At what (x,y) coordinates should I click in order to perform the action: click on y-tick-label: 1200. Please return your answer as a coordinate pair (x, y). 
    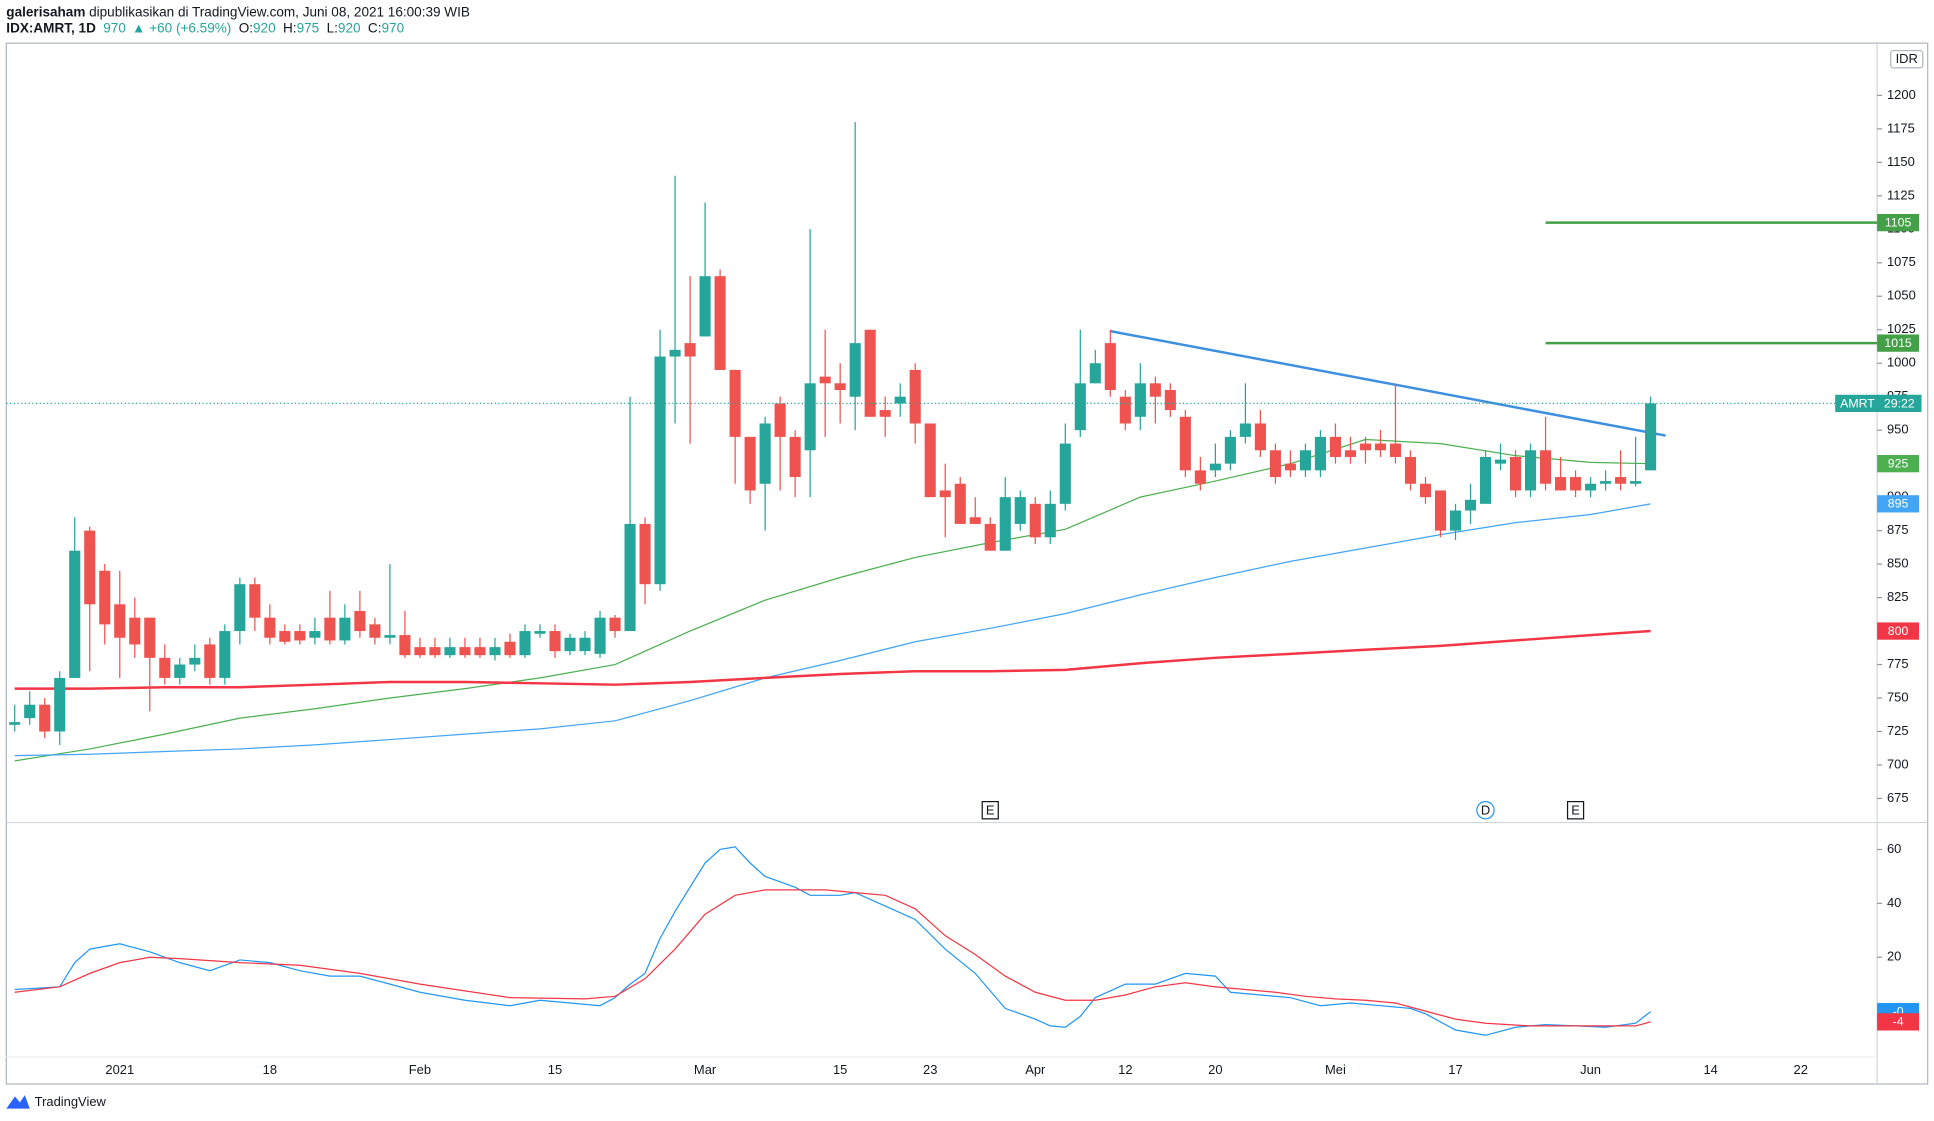
    Looking at the image, I should click on (1901, 94).